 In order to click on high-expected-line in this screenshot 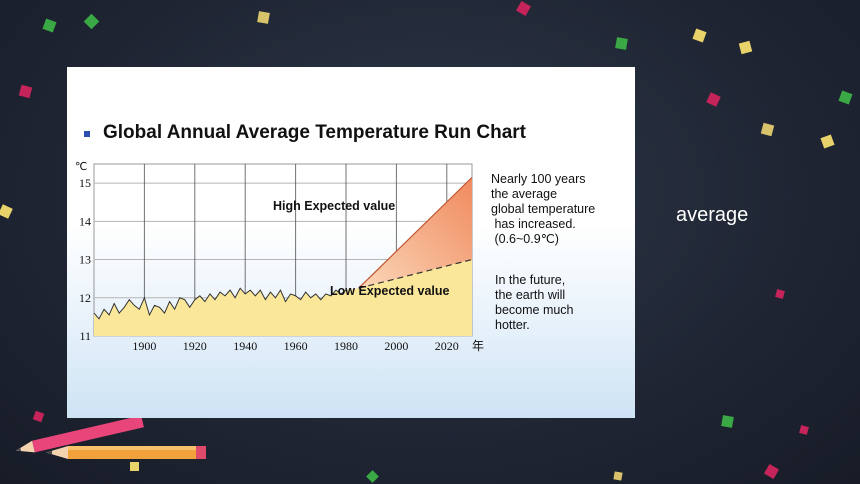, I will do `click(415, 232)`.